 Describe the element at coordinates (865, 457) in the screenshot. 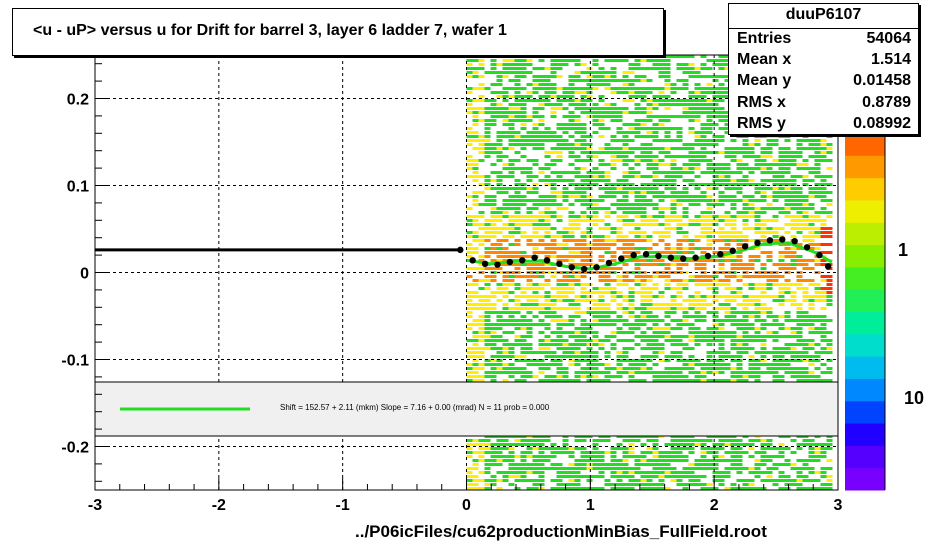

I see `color-scale-segment` at that location.